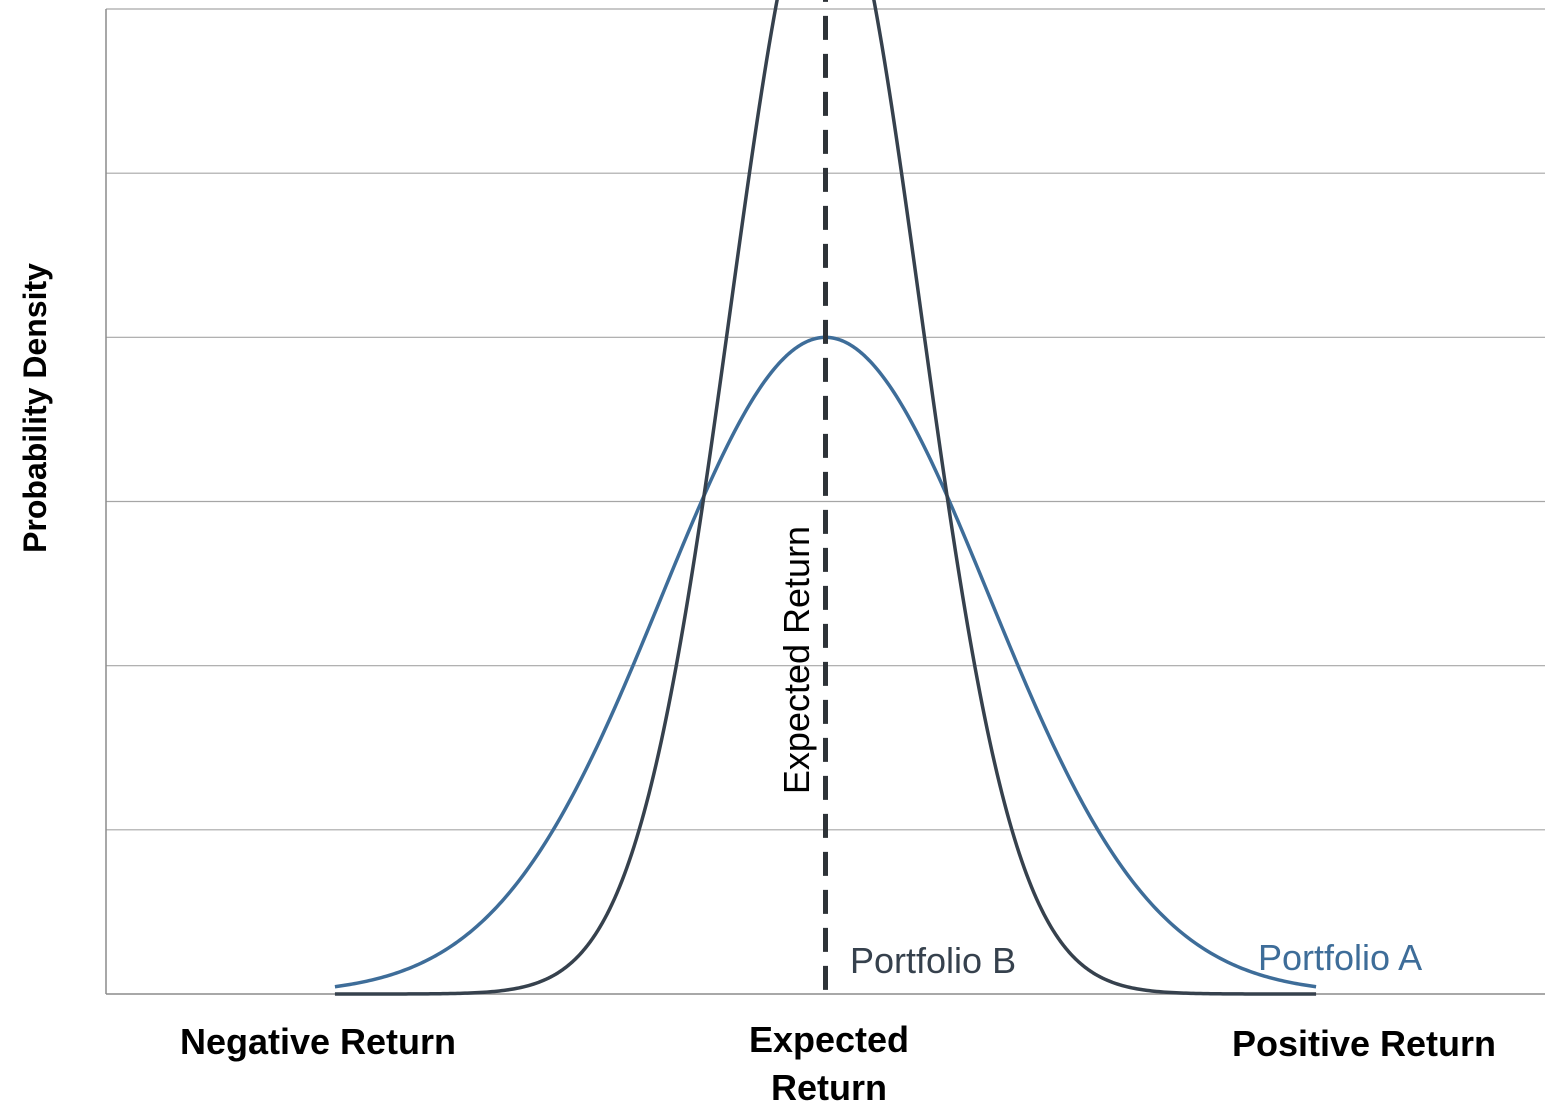 The image size is (1545, 1106). What do you see at coordinates (1340, 957) in the screenshot?
I see `series-label-portfolio-a: Portfolio A` at bounding box center [1340, 957].